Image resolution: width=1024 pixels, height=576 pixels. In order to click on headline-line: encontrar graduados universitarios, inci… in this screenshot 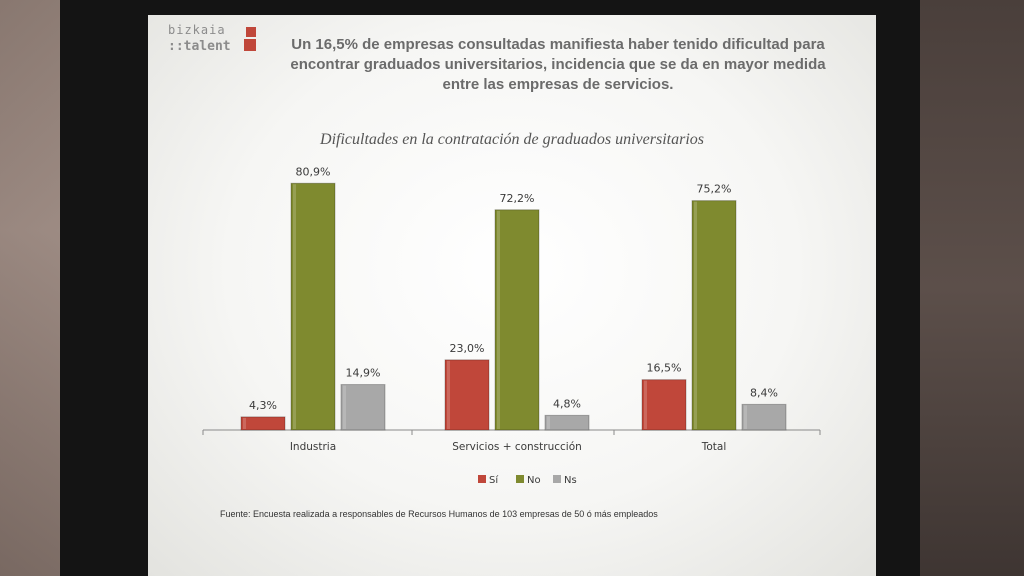, I will do `click(558, 64)`.